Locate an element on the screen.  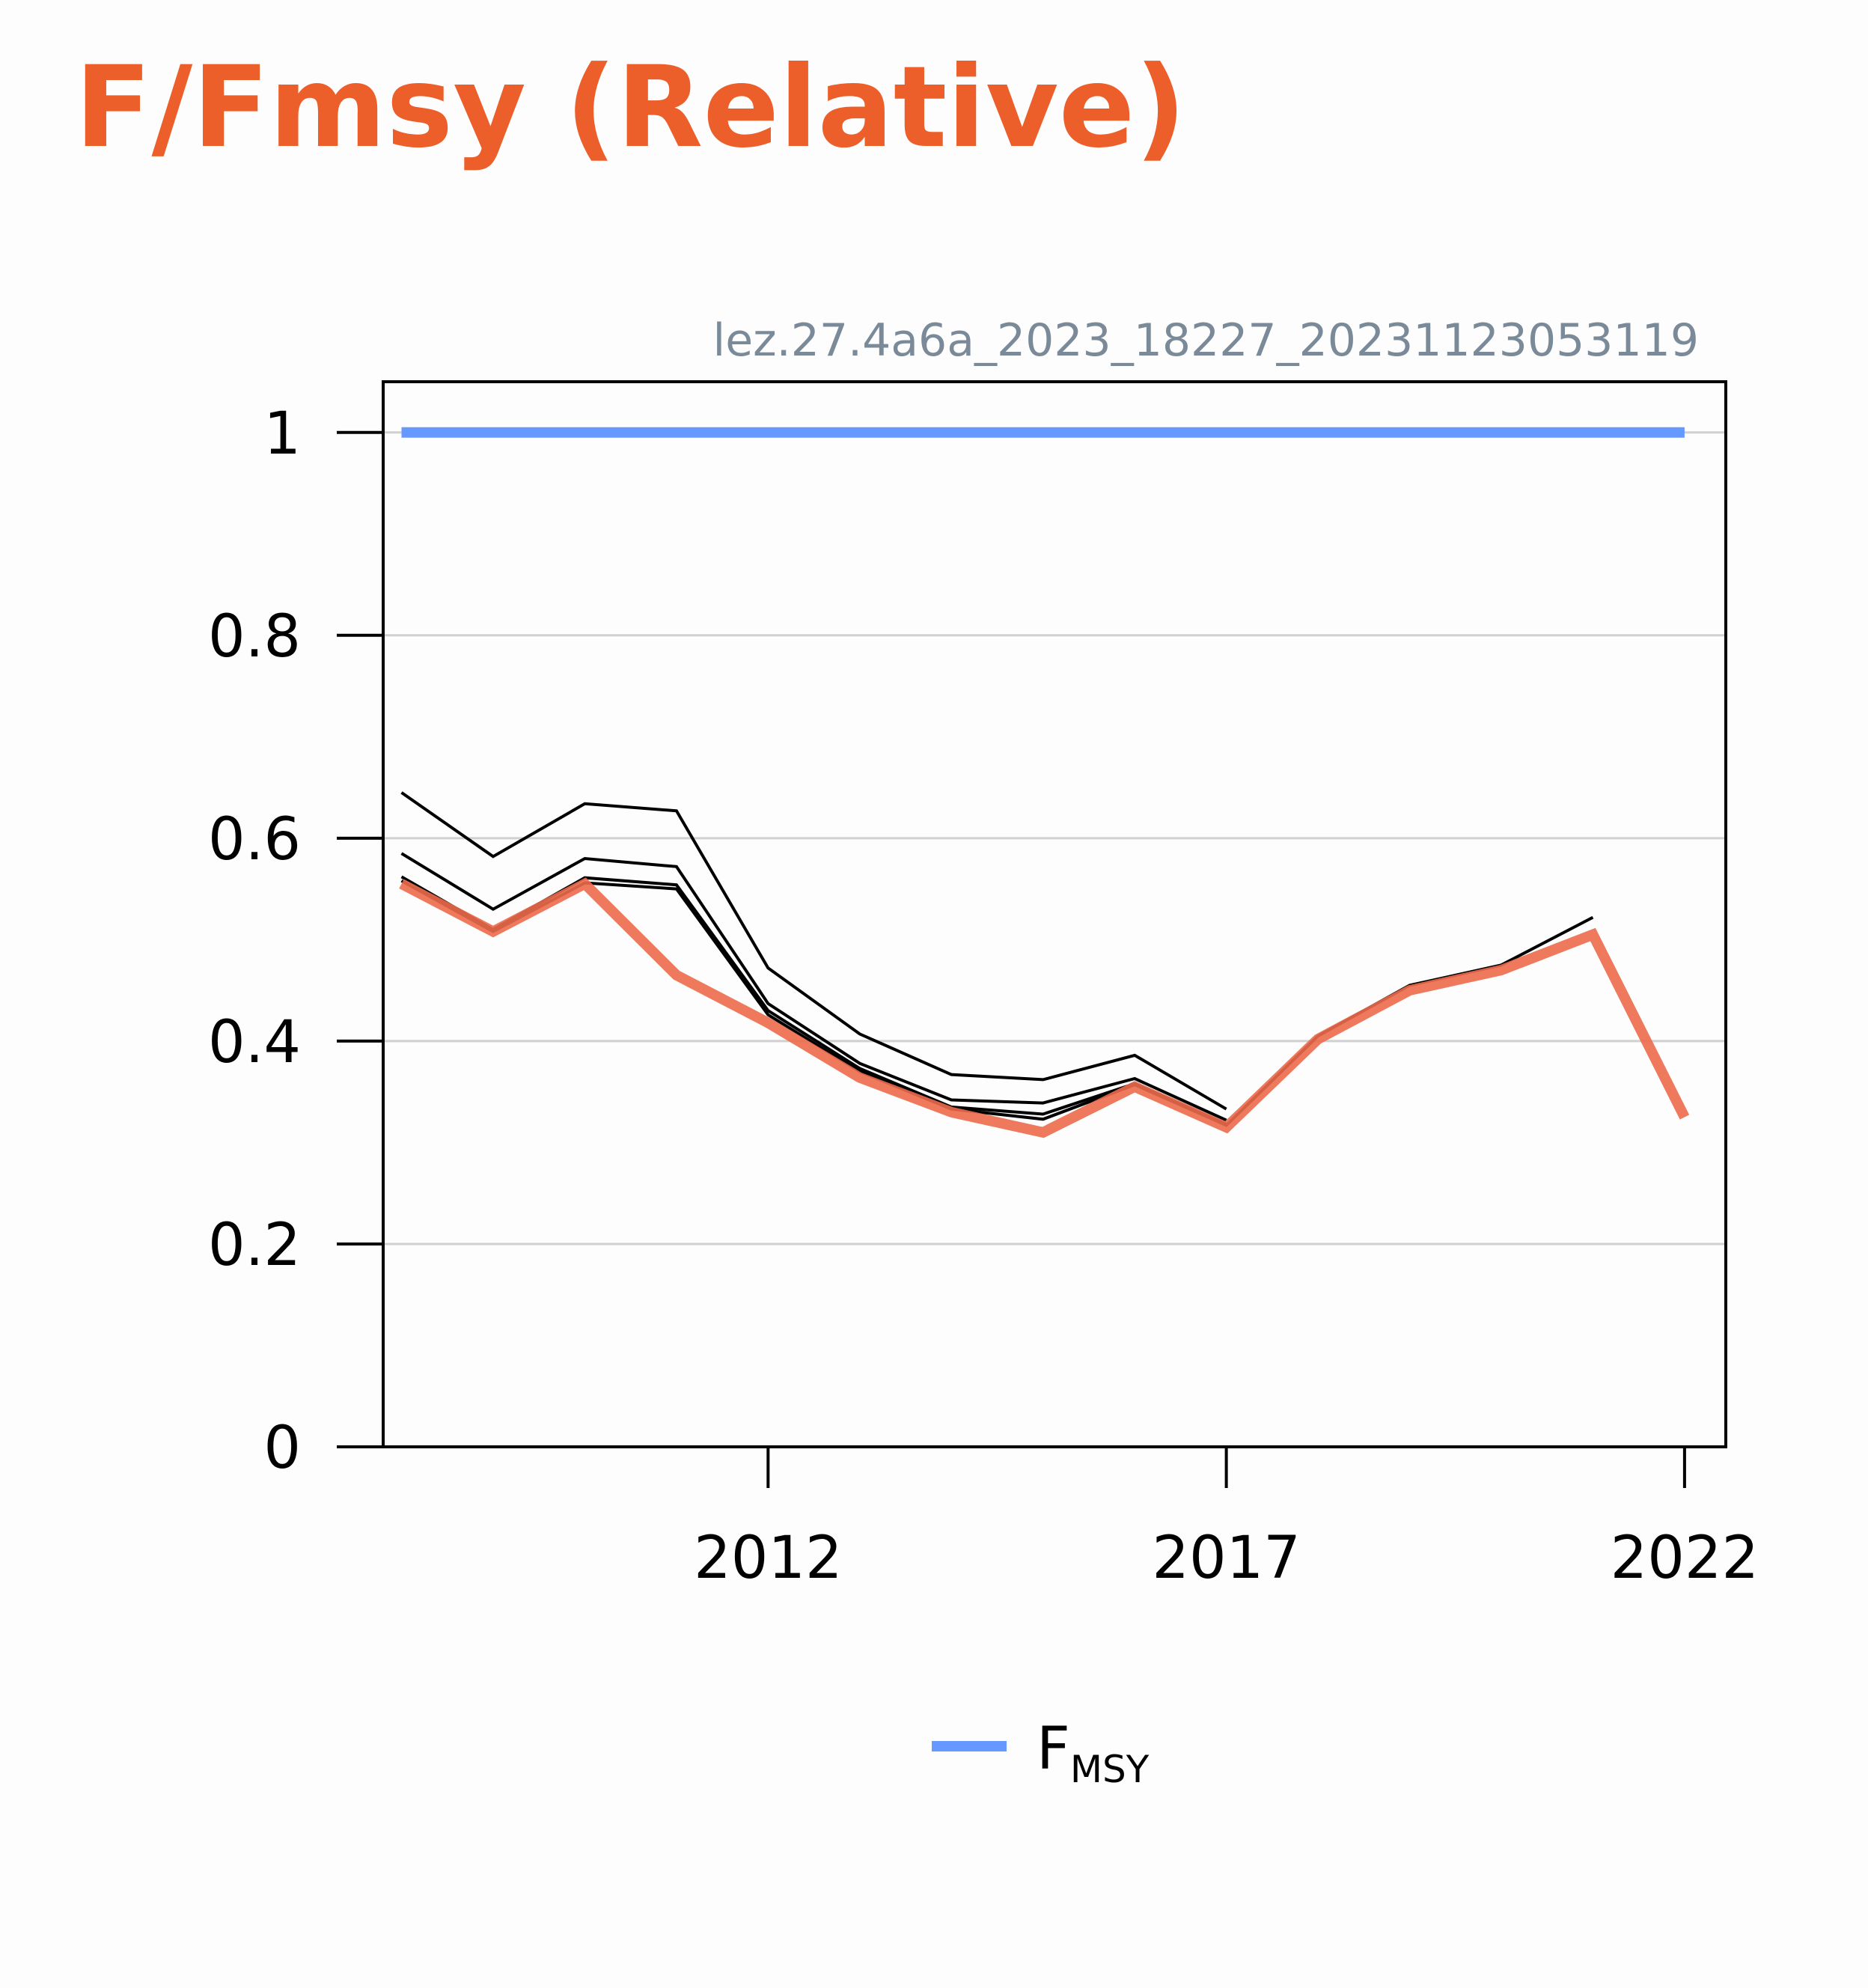
x-axis: 2012 2017 2022 is located at coordinates (1227, 1519).